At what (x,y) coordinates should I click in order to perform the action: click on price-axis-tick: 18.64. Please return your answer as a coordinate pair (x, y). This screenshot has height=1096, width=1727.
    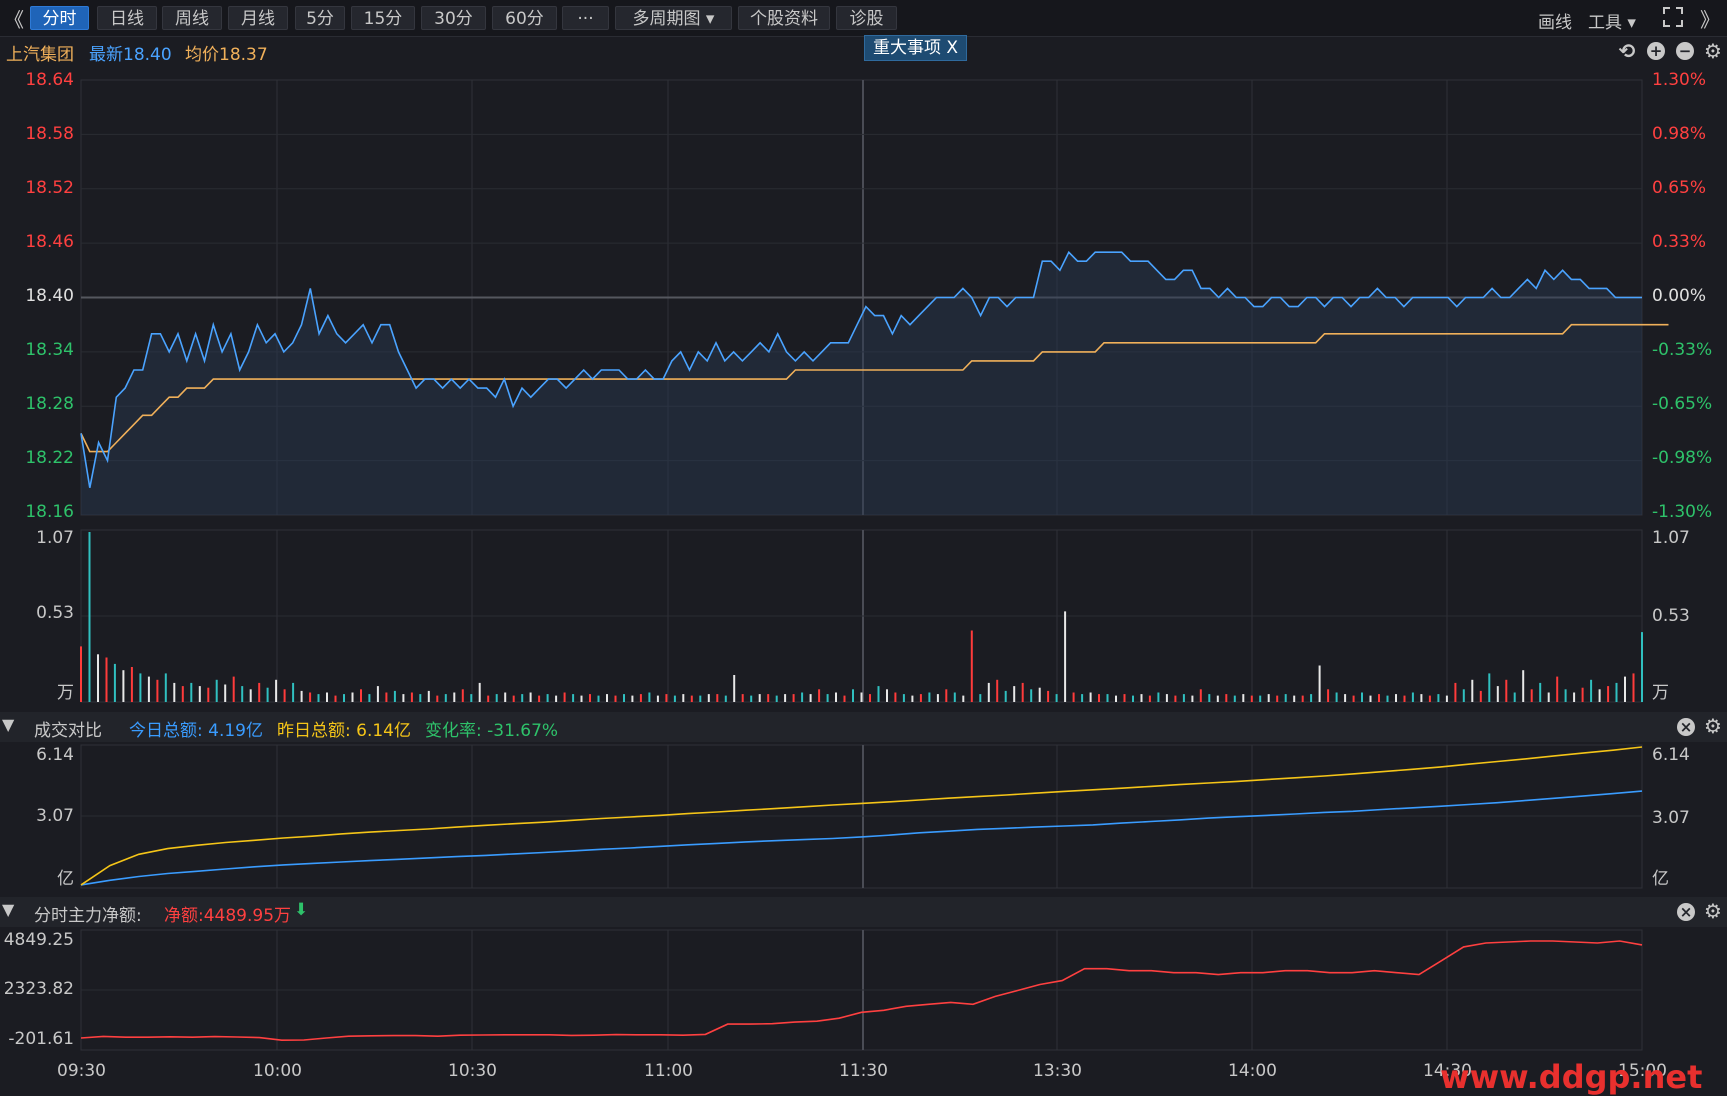
    Looking at the image, I should click on (49, 80).